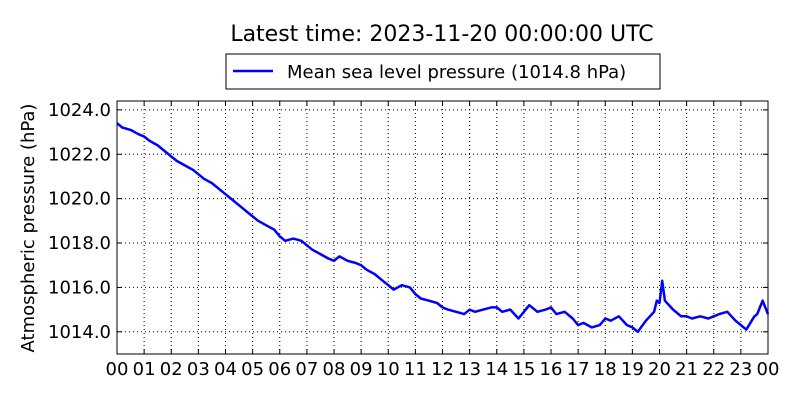 This screenshot has height=400, width=800. Describe the element at coordinates (361, 369) in the screenshot. I see `x-tick-label: 09` at that location.